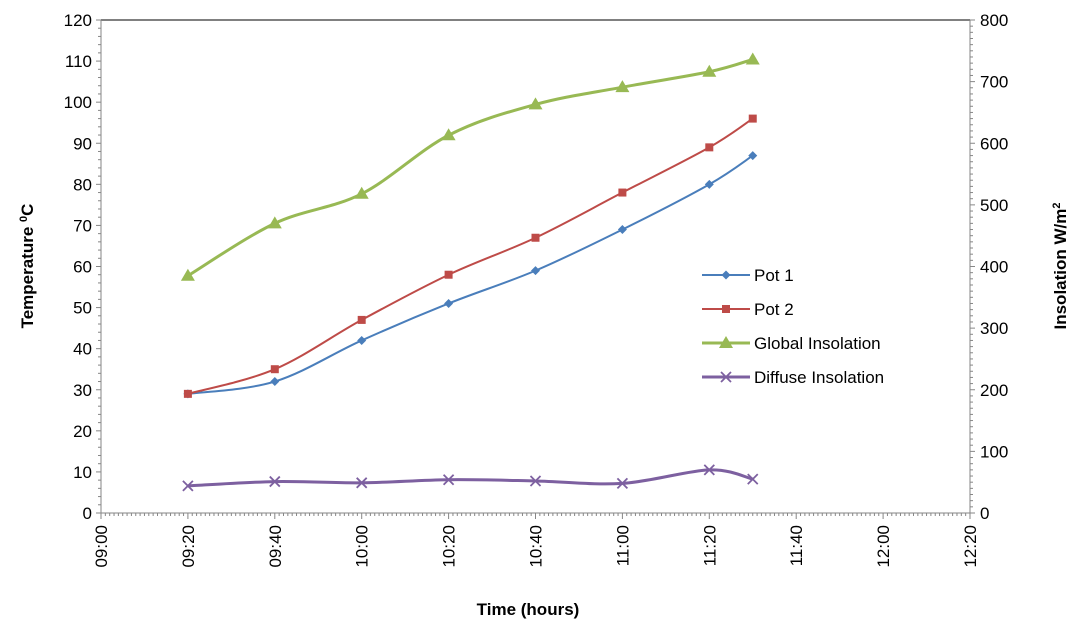 This screenshot has height=623, width=1082. Describe the element at coordinates (82, 267) in the screenshot. I see `left-tick-label: 60` at that location.